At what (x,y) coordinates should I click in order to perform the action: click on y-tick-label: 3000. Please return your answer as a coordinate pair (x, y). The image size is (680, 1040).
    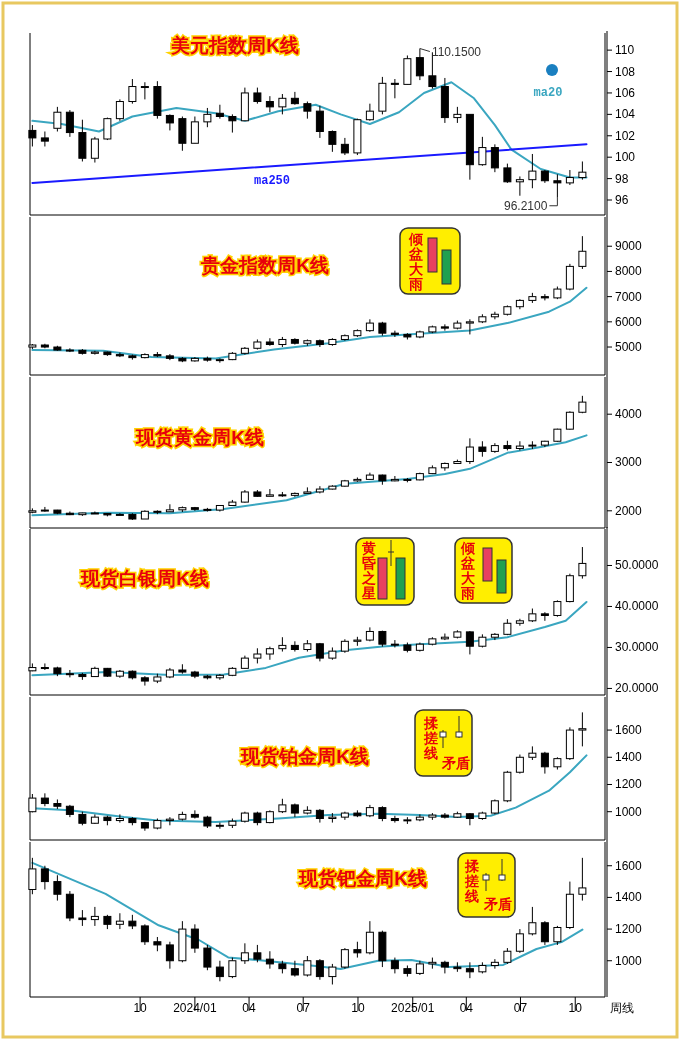
    Looking at the image, I should click on (629, 462).